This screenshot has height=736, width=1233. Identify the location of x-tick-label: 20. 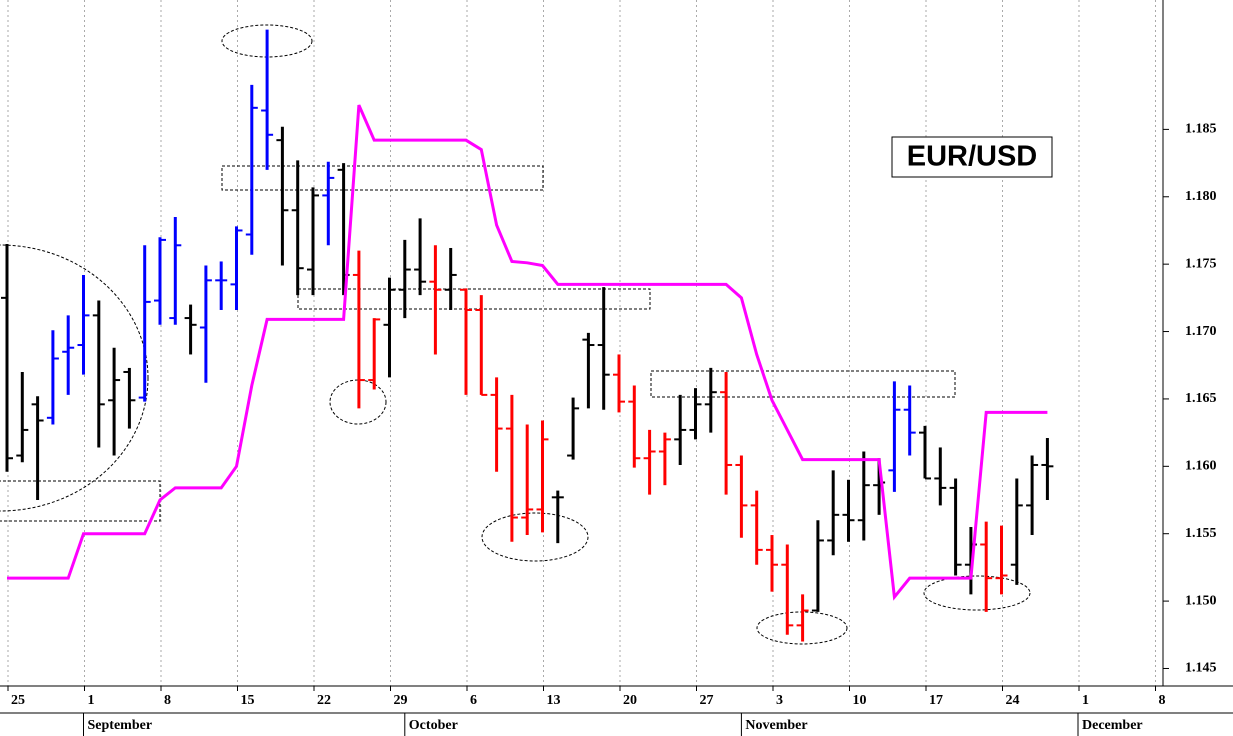
(630, 700).